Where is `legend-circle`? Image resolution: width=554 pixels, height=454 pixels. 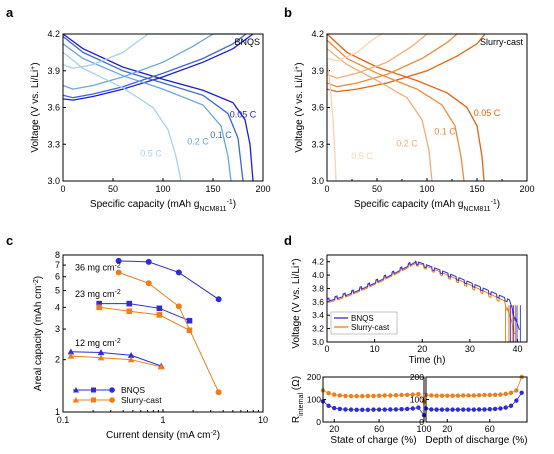 legend-circle is located at coordinates (112, 400).